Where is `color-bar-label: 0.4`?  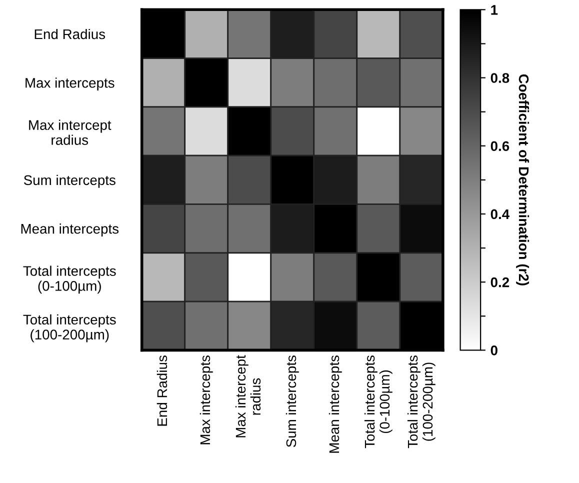
color-bar-label: 0.4 is located at coordinates (500, 214).